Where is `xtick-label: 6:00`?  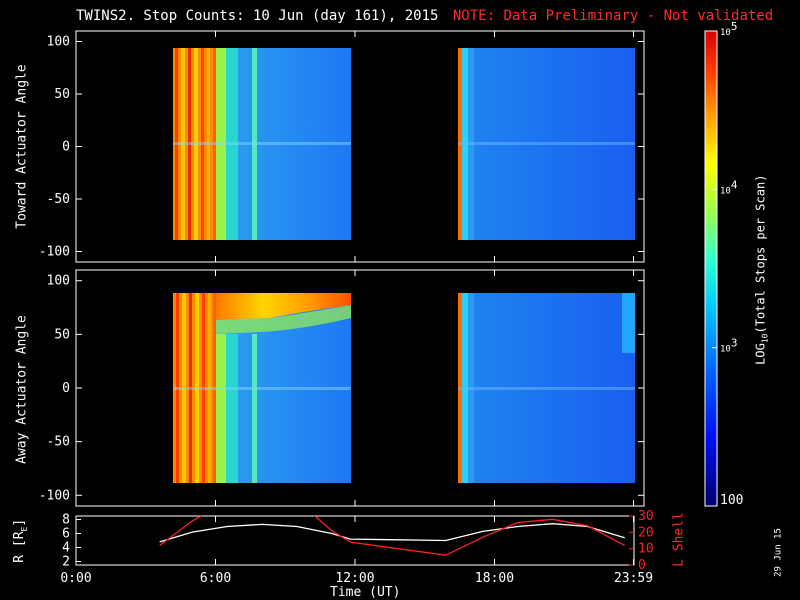 xtick-label: 6:00 is located at coordinates (215, 578).